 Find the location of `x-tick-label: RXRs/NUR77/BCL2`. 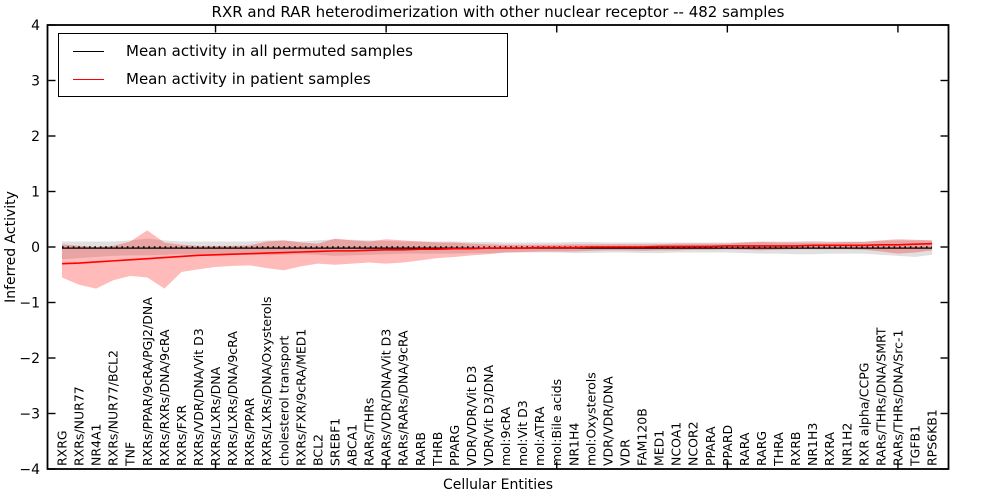

x-tick-label: RXRs/NUR77/BCL2 is located at coordinates (113, 408).